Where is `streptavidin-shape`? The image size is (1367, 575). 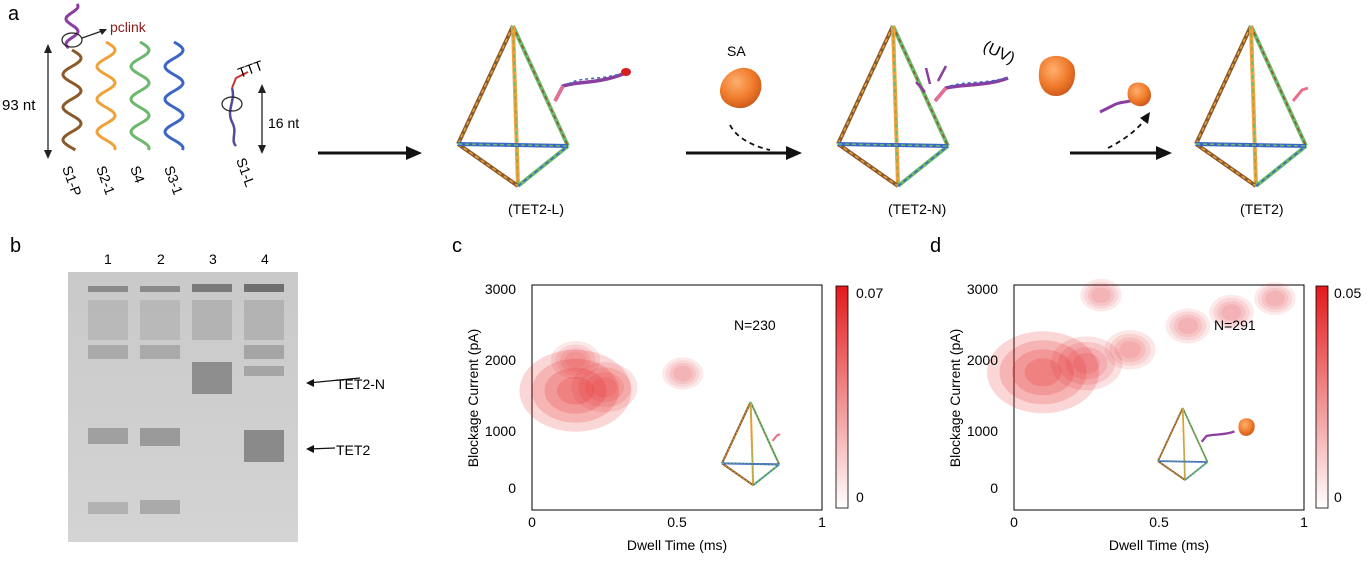
streptavidin-shape is located at coordinates (740, 88).